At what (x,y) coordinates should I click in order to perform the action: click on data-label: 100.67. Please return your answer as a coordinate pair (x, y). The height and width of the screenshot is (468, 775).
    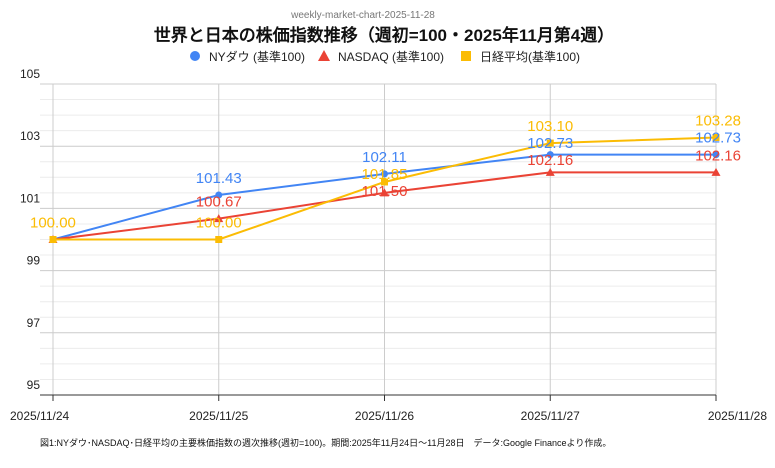
    Looking at the image, I should click on (219, 202).